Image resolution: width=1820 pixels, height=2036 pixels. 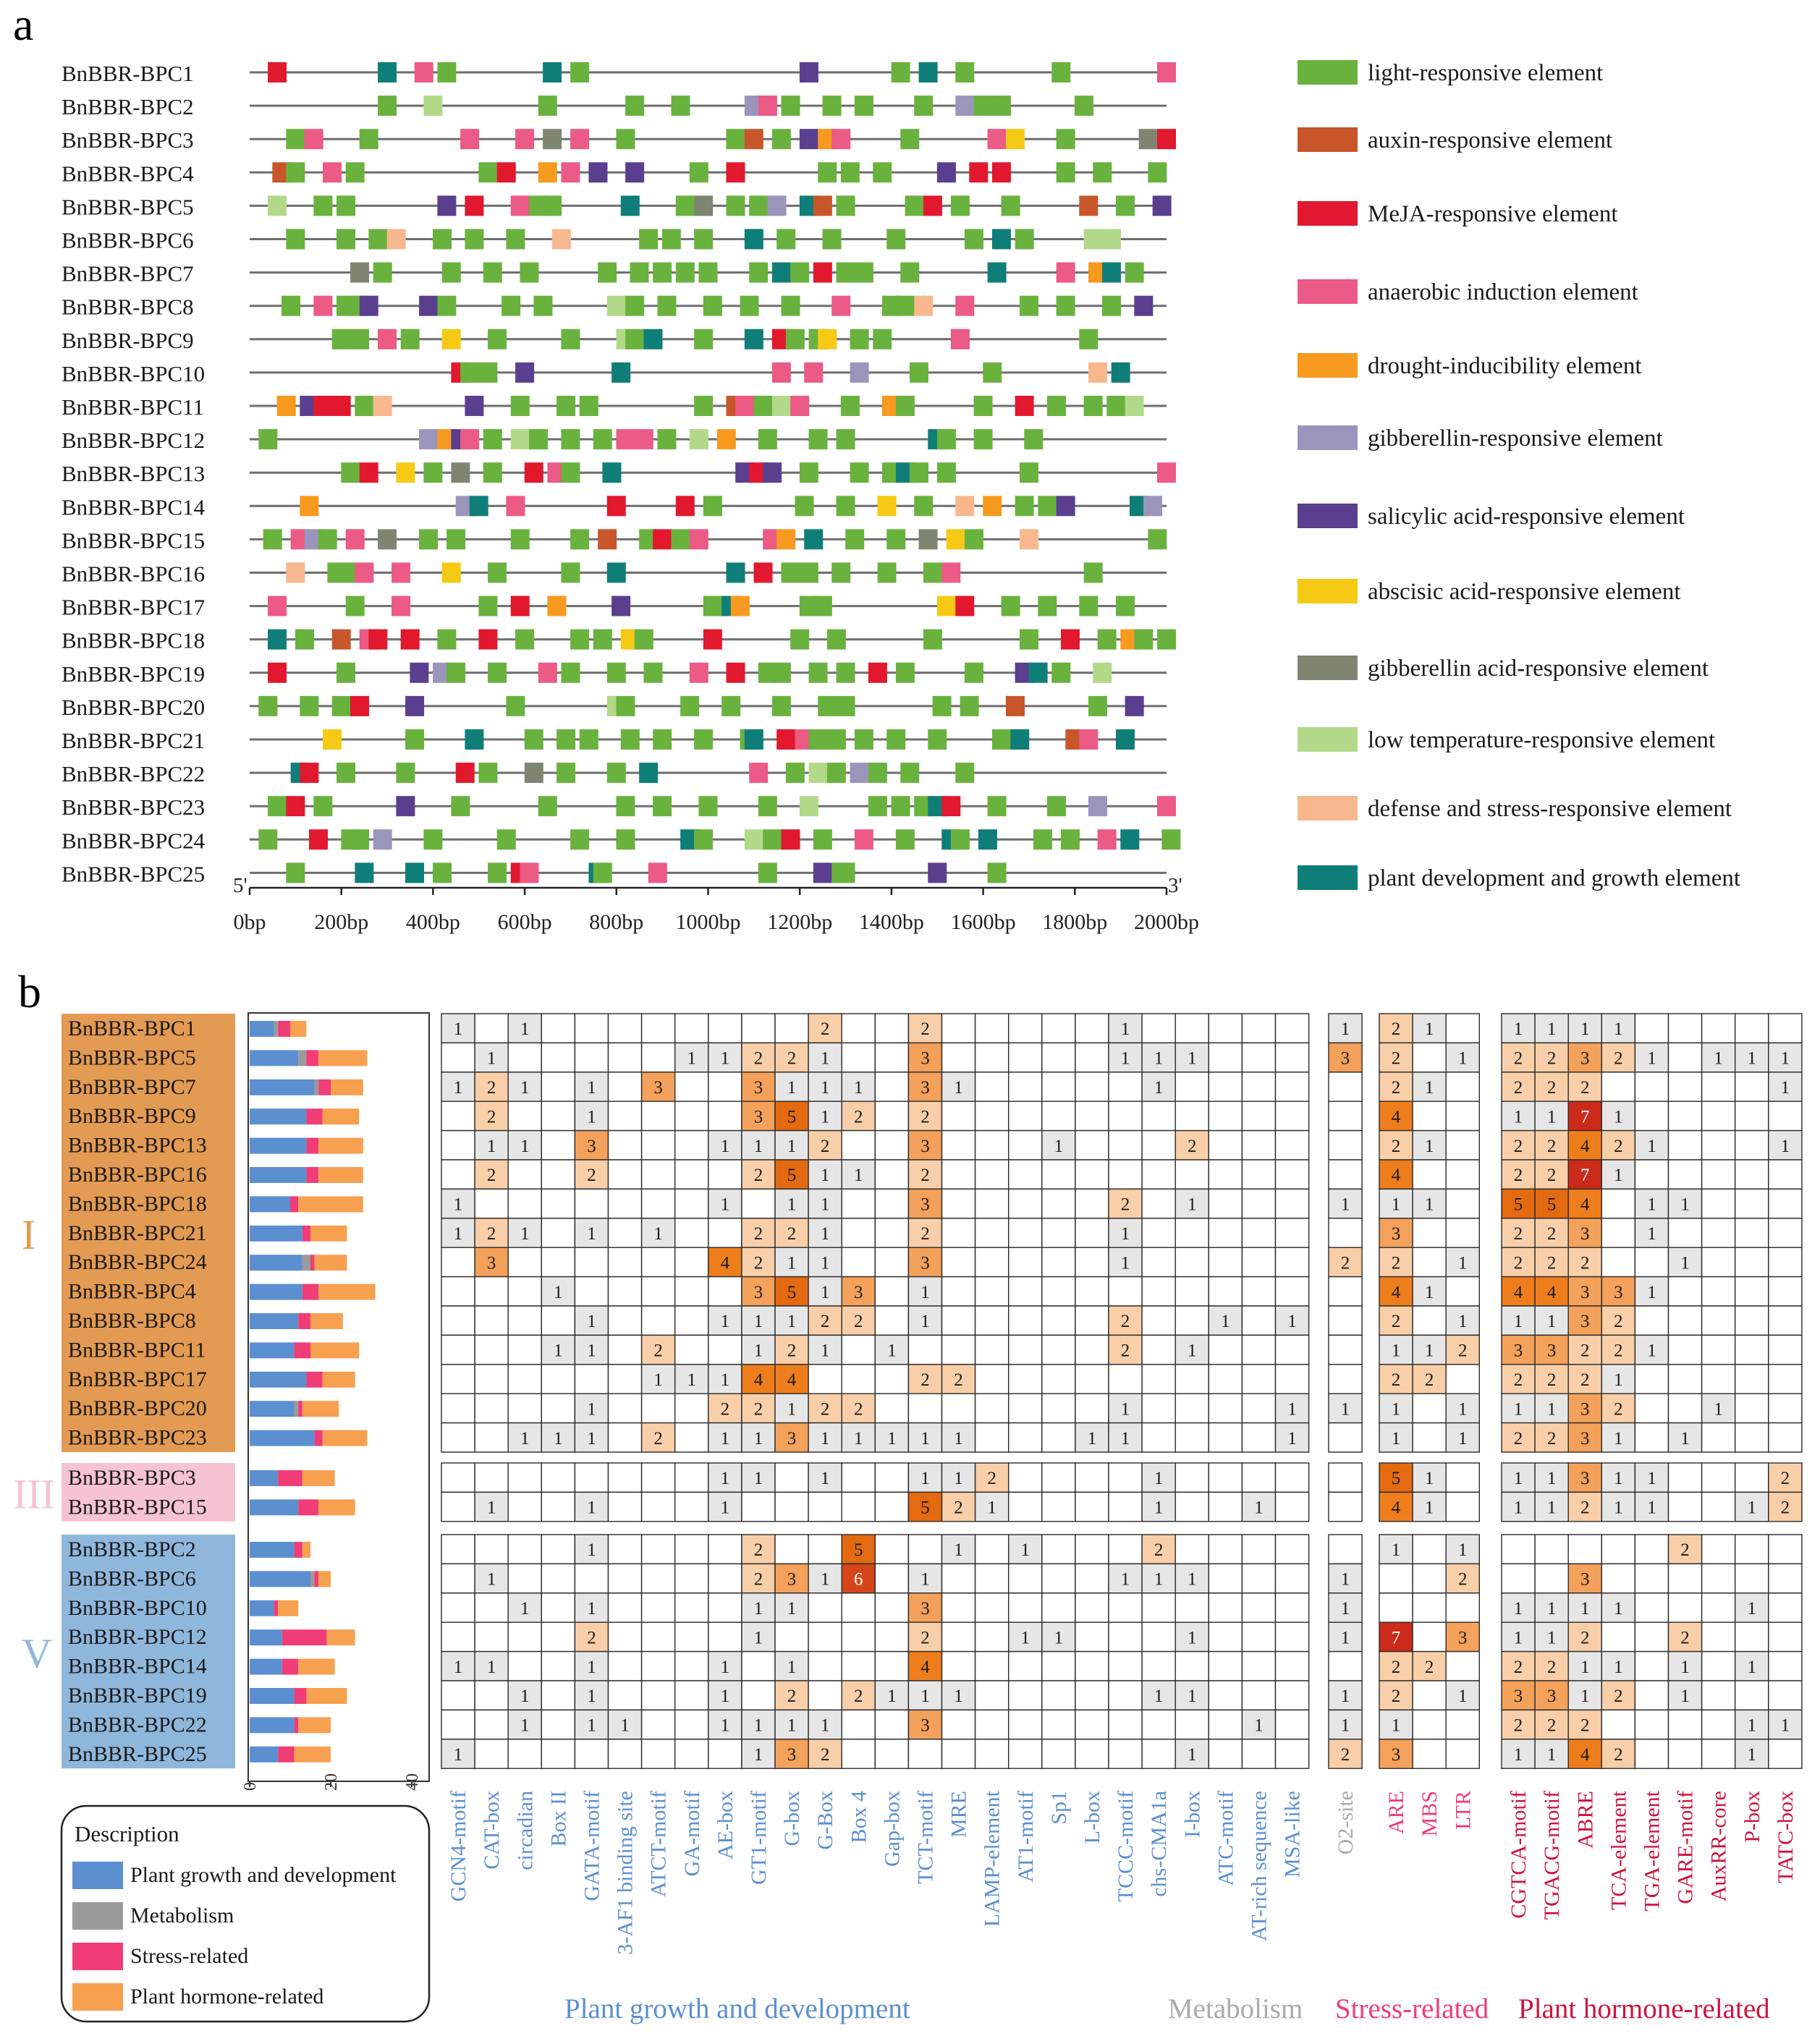 What do you see at coordinates (1074, 922) in the screenshot?
I see `axis-tick-label: 1800bp` at bounding box center [1074, 922].